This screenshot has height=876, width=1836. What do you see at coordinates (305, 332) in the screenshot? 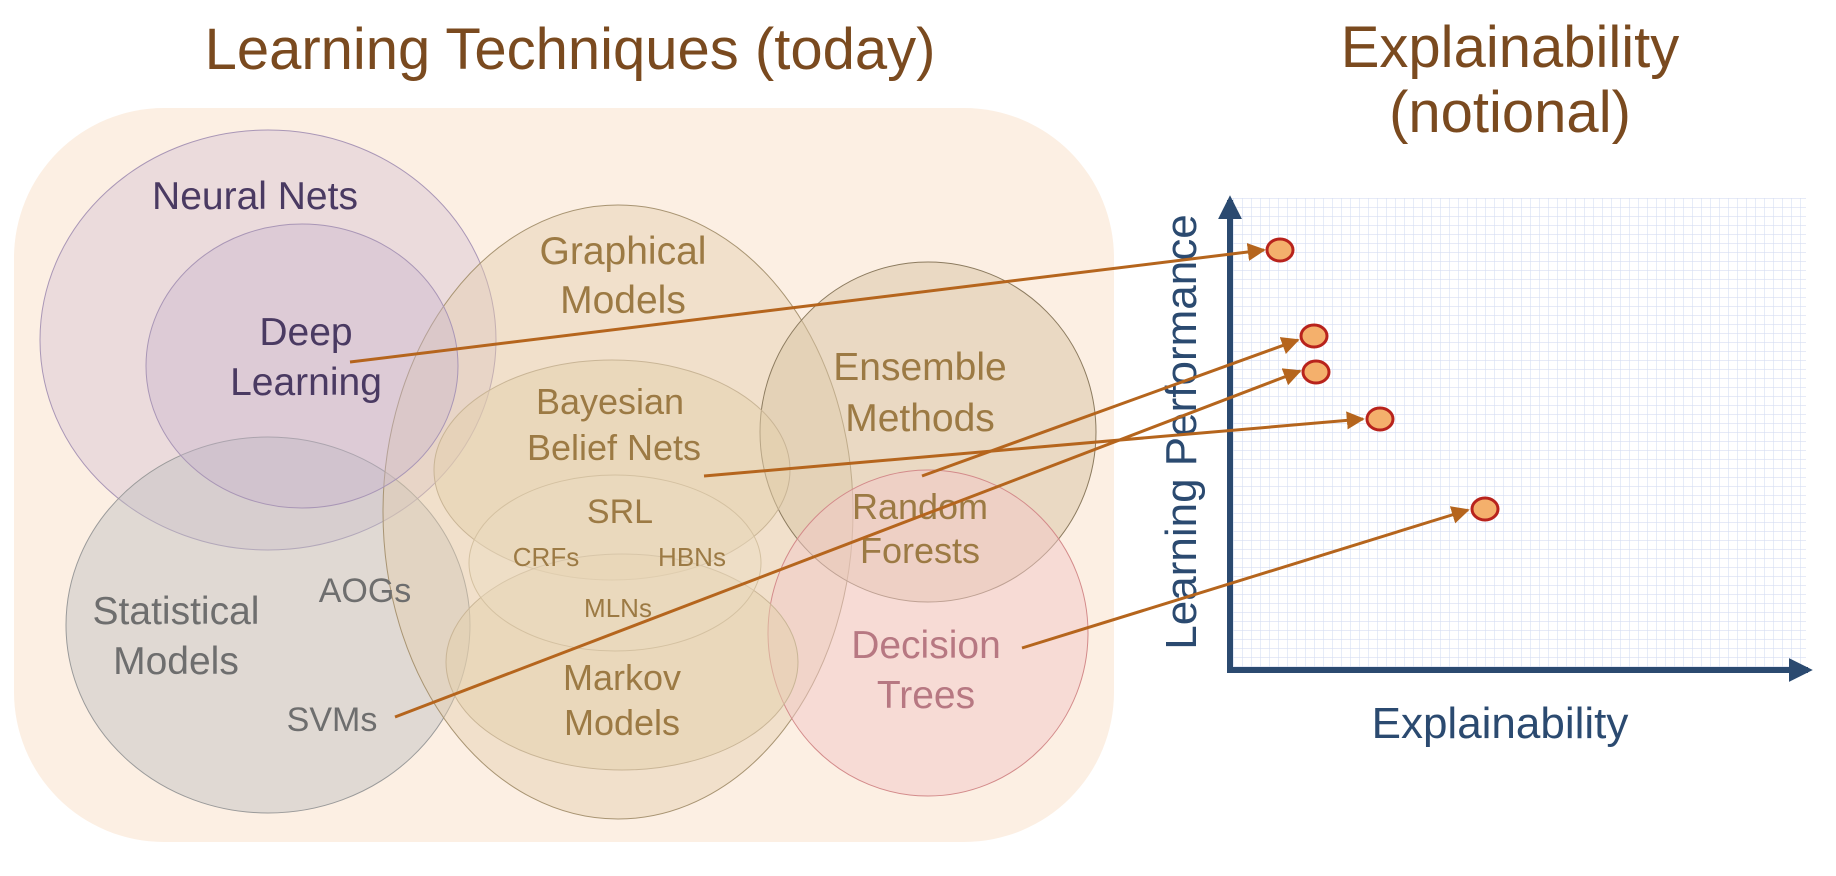
I see `deep-learning-label-1: Deep` at bounding box center [305, 332].